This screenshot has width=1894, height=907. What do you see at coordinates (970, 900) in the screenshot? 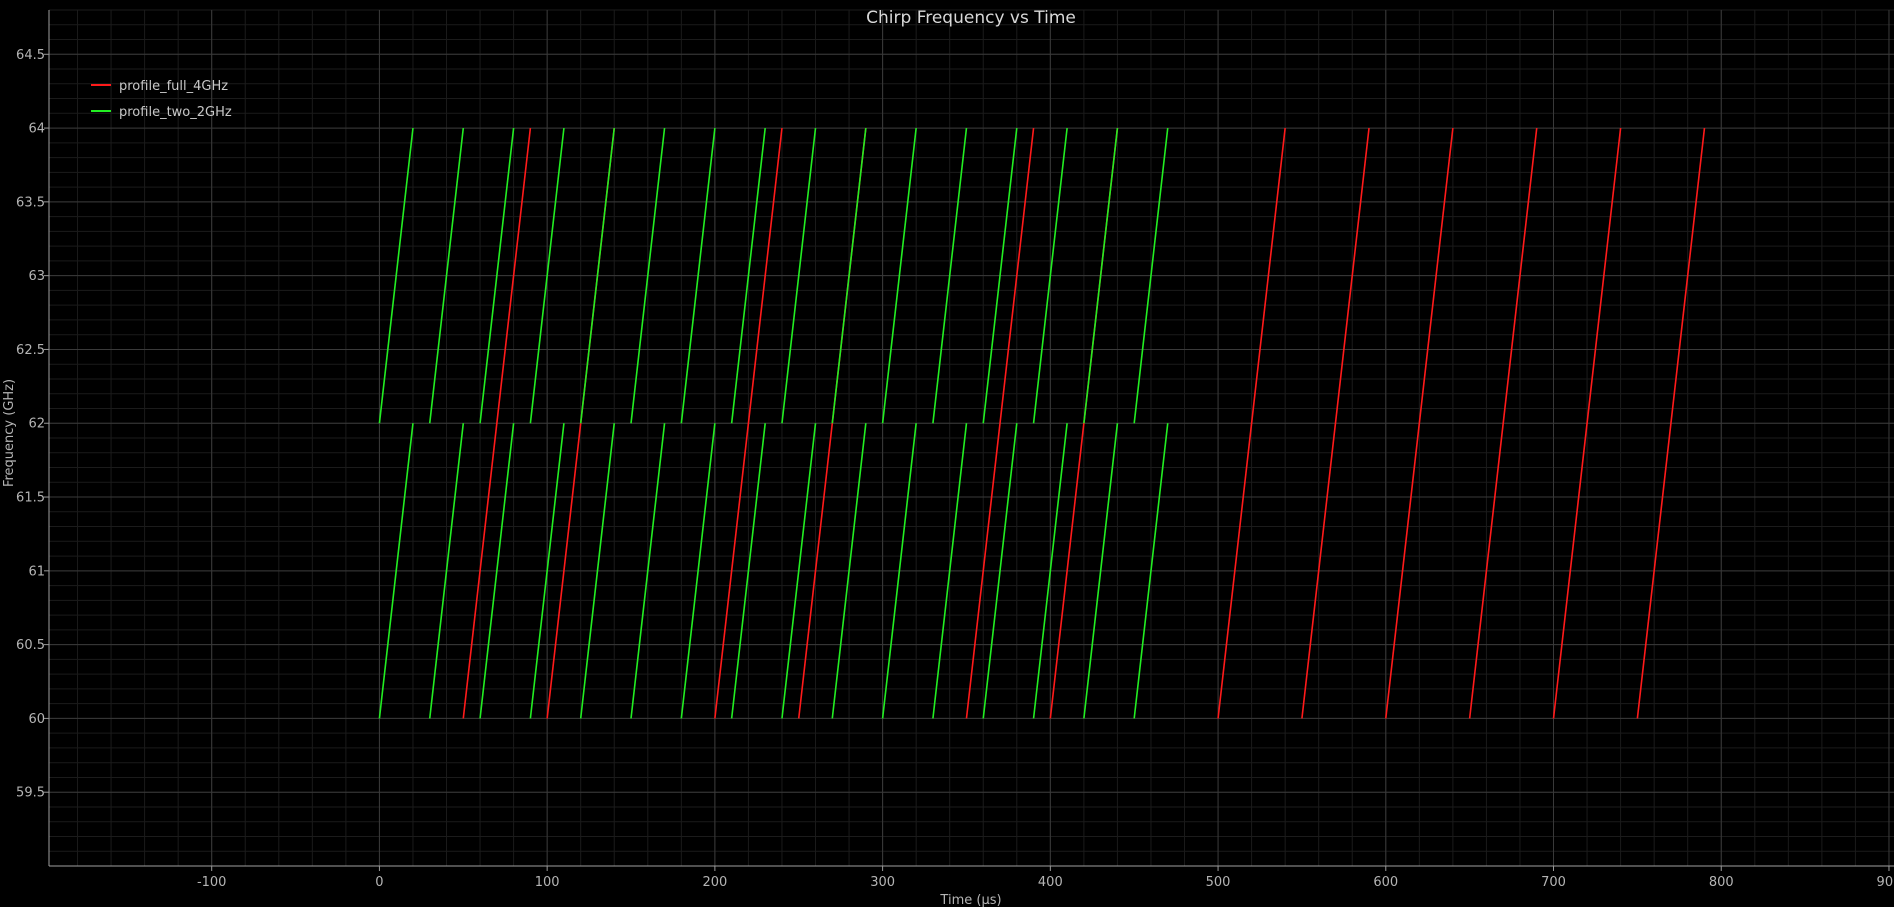
I see `x-axis-label: Time (µs)` at bounding box center [970, 900].